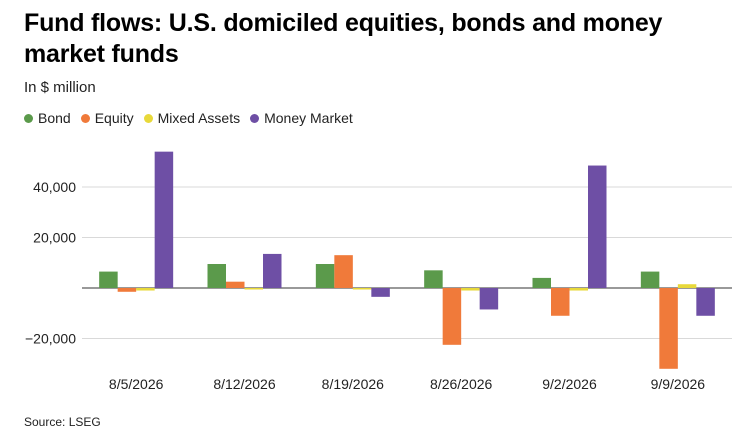  Describe the element at coordinates (308, 118) in the screenshot. I see `legend-label: Money Market` at that location.